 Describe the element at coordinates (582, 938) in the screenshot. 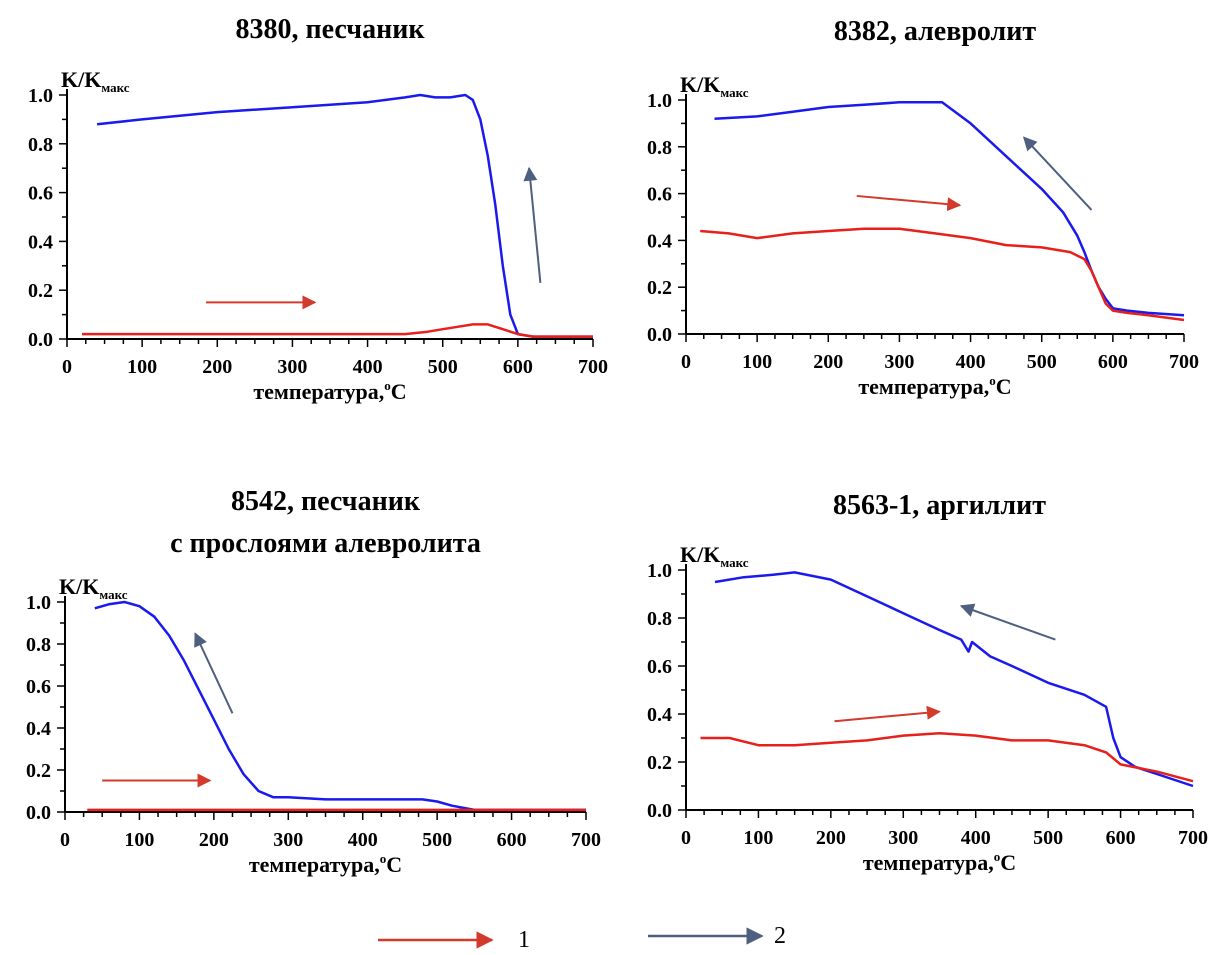

I see `legend: 1 2` at that location.